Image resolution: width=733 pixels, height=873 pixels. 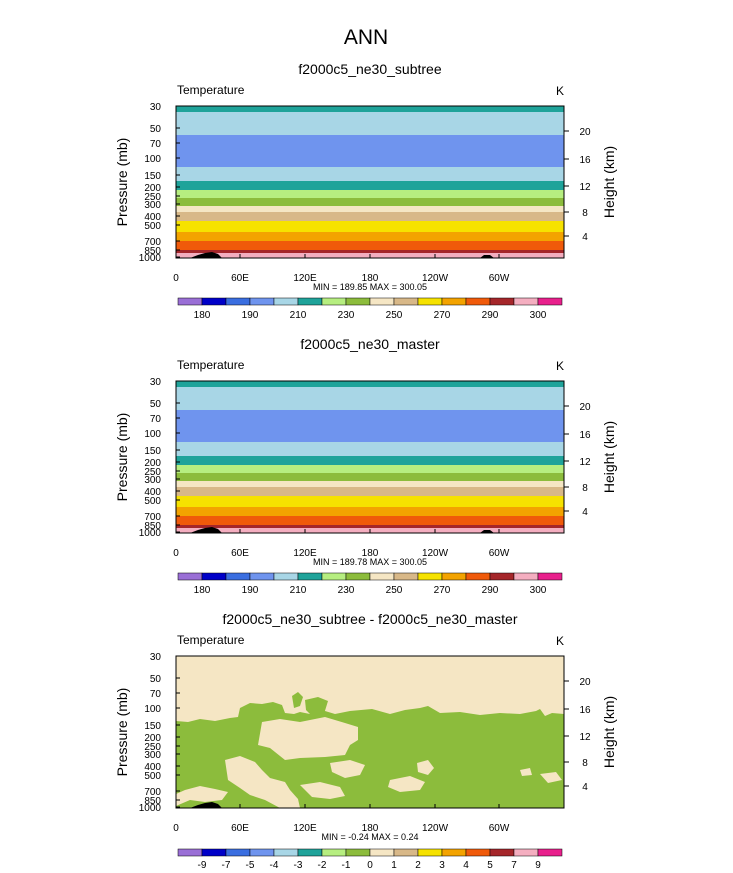 What do you see at coordinates (369, 69) in the screenshot?
I see `panel-title: f2000c5_ne30_subtree` at bounding box center [369, 69].